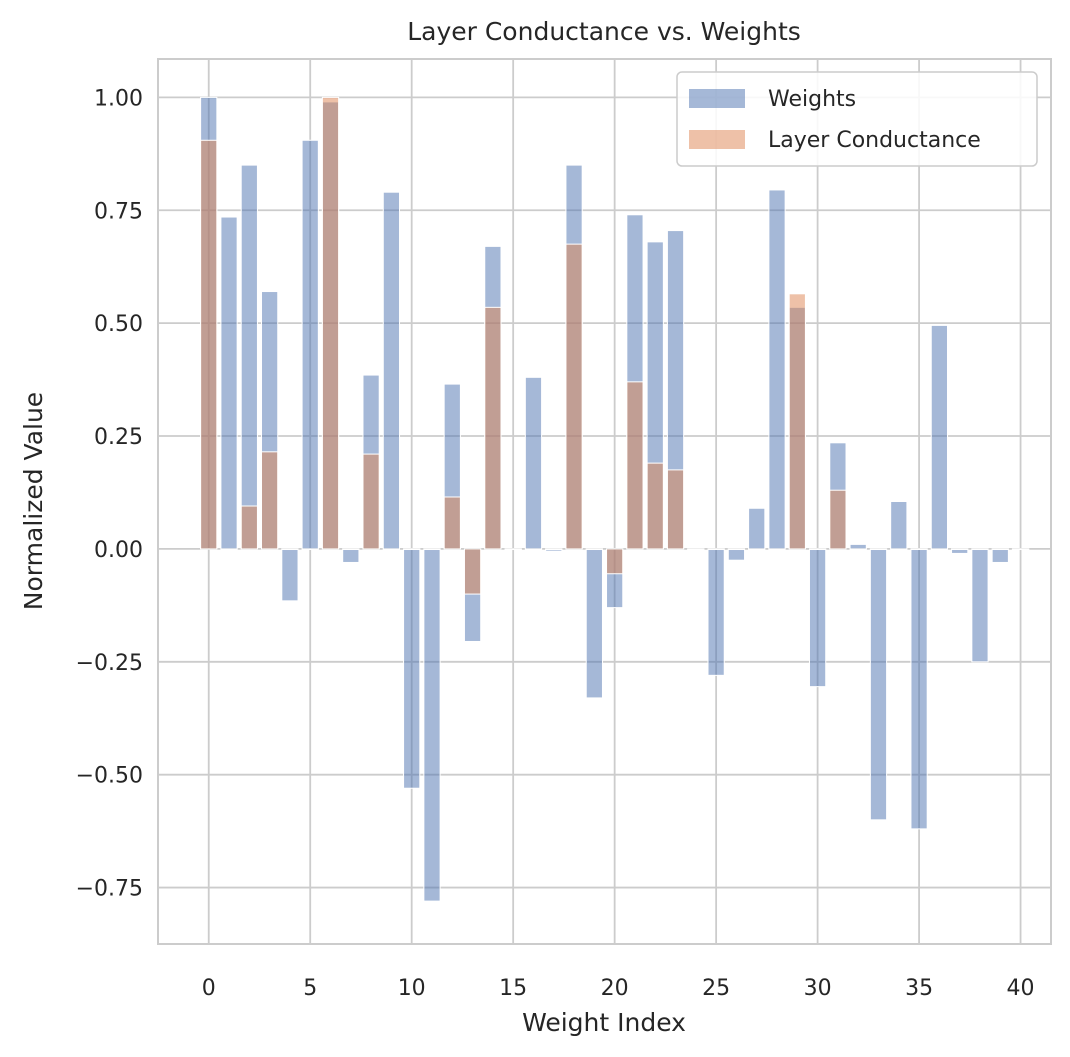  Describe the element at coordinates (118, 211) in the screenshot. I see `y-tick-label: 0.75` at that location.